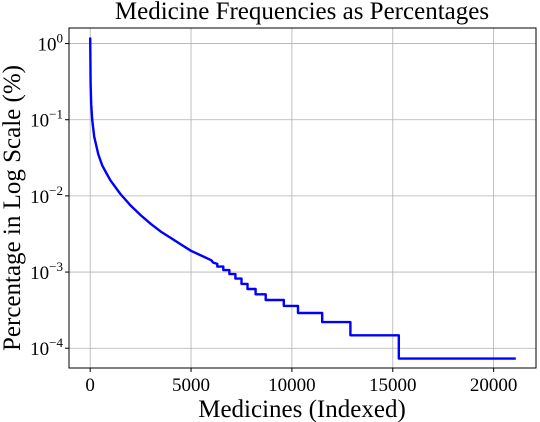 This screenshot has height=422, width=540. I want to click on x-tick-label: 20000, so click(494, 385).